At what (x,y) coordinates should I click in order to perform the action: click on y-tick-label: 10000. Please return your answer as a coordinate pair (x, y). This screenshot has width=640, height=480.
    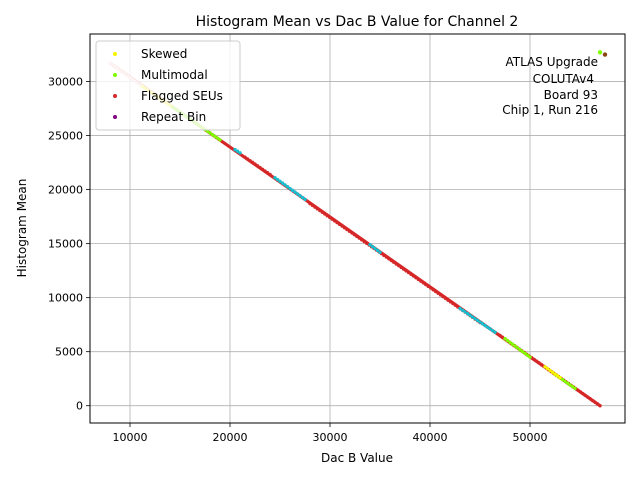
    Looking at the image, I should click on (65, 298).